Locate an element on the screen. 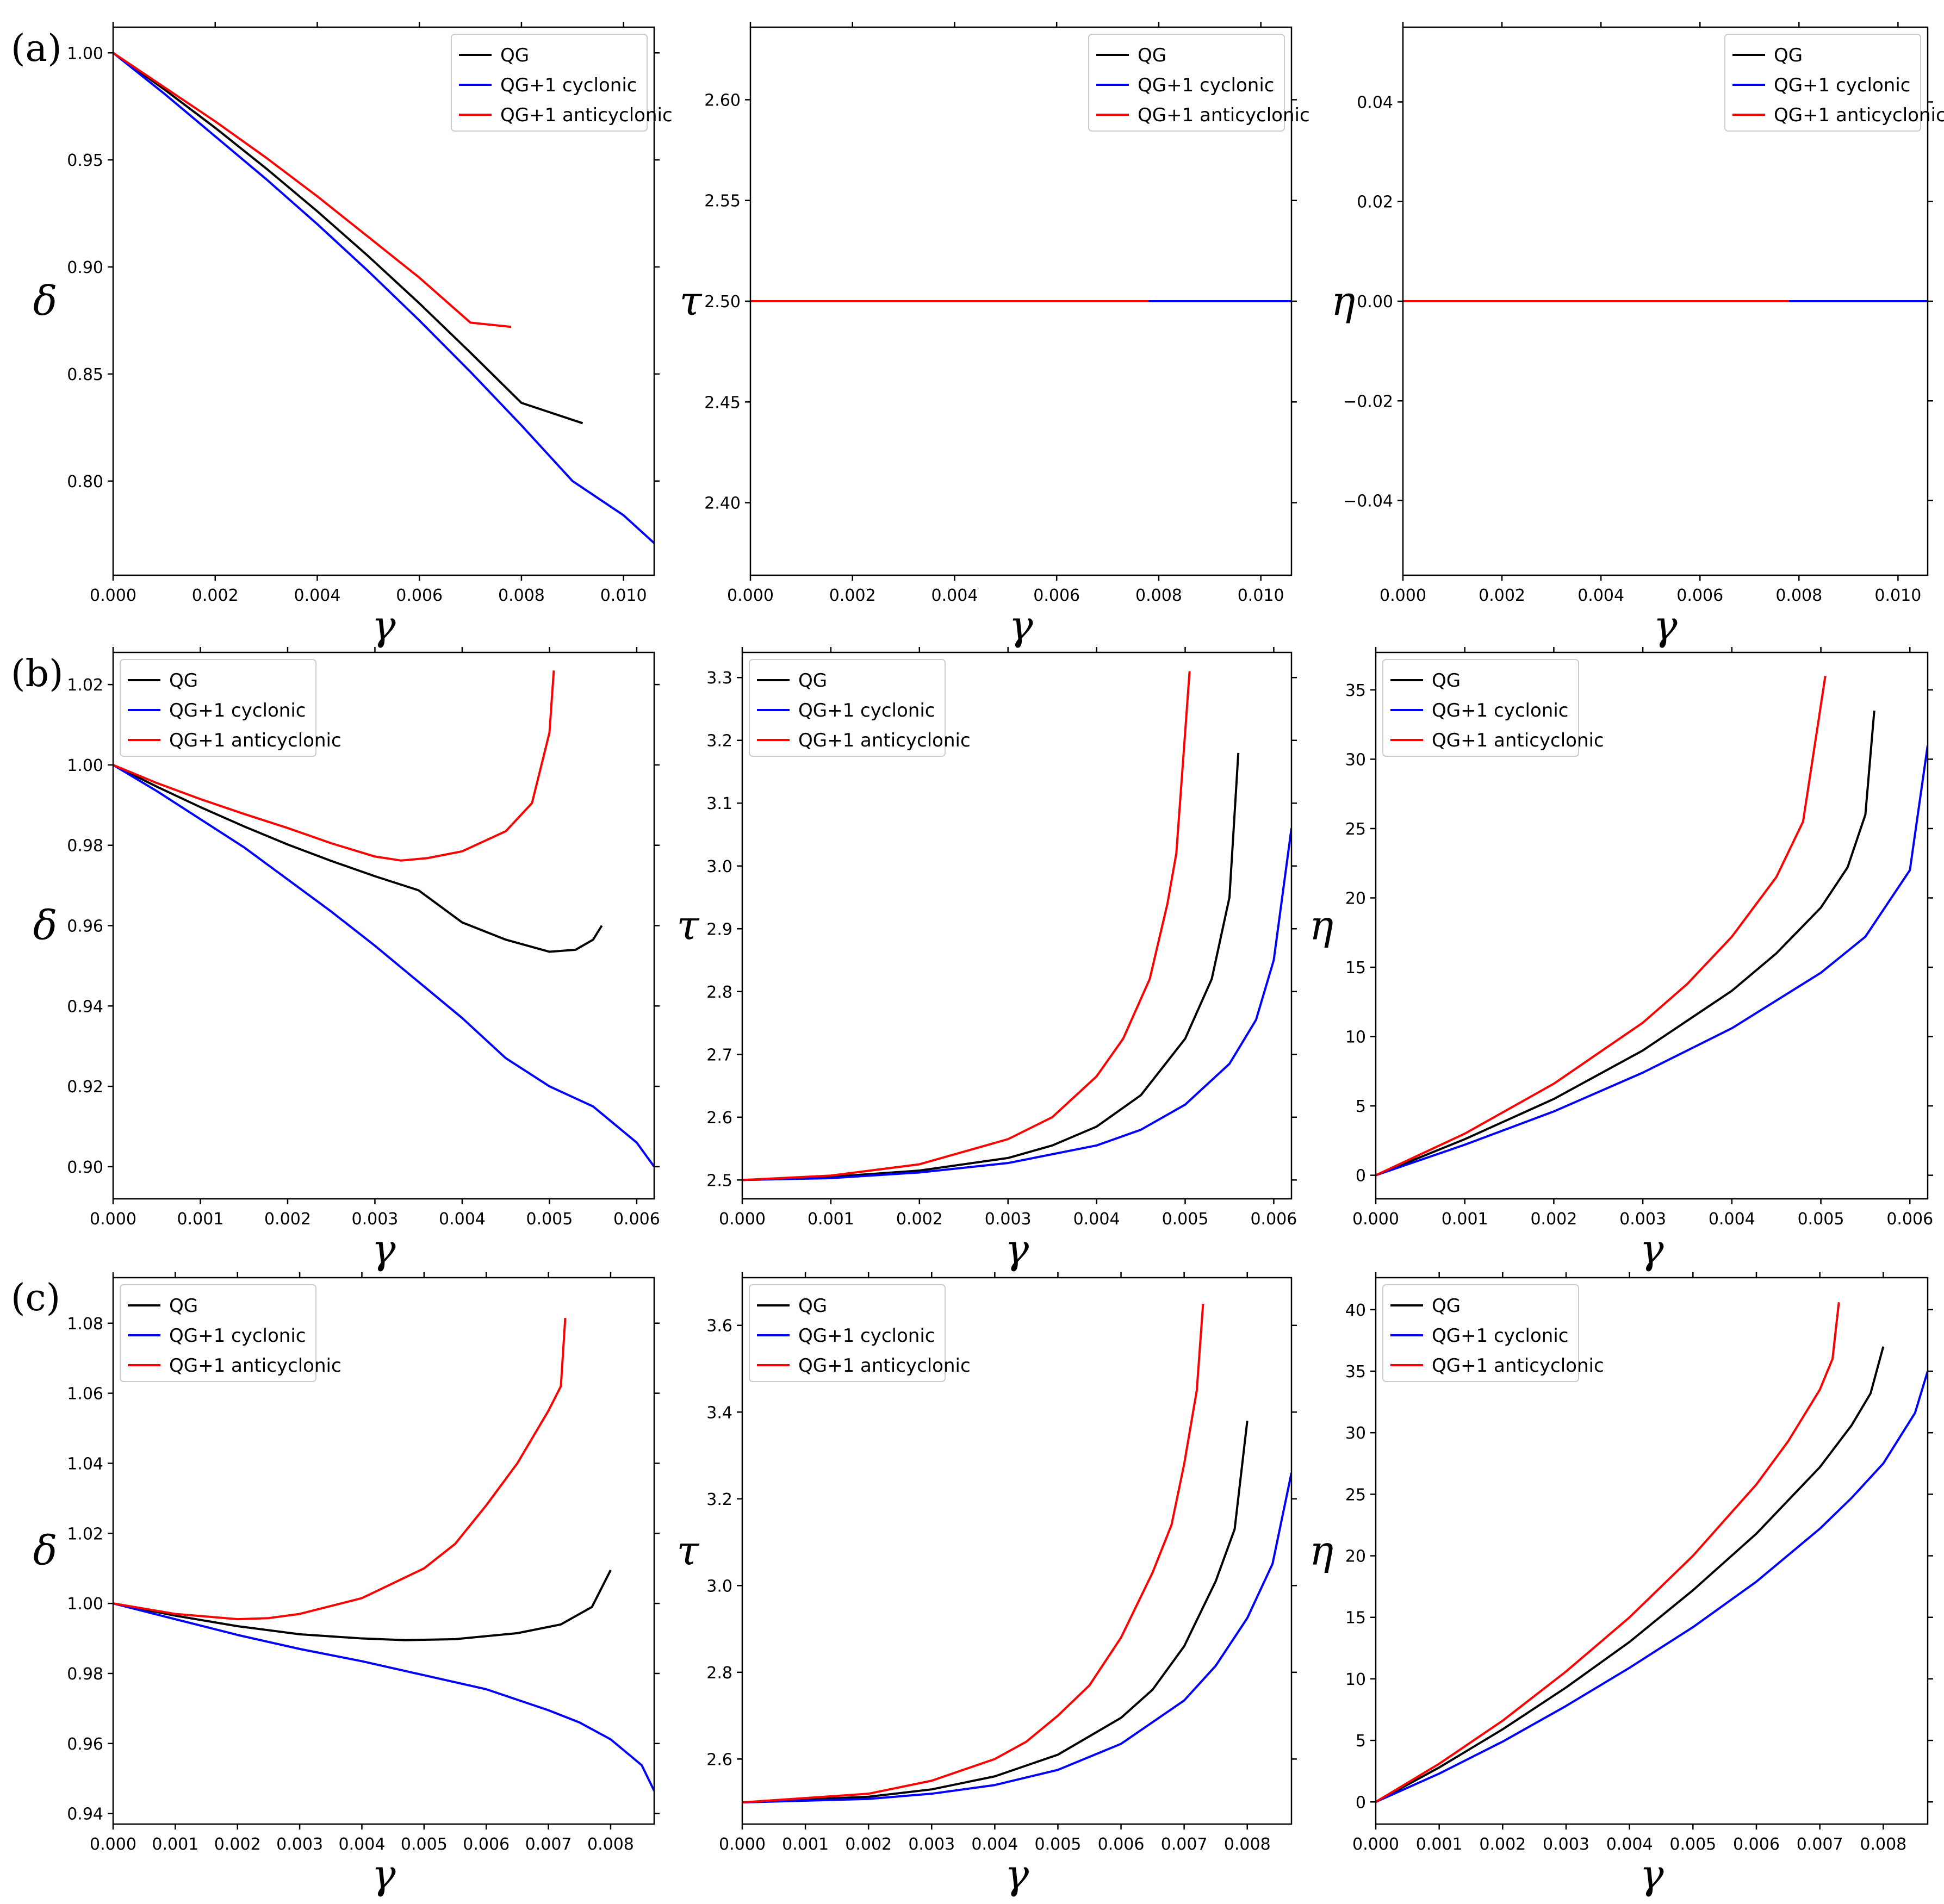 This screenshot has height=1904, width=1944. y-tick-label: 0.80 is located at coordinates (85, 481).